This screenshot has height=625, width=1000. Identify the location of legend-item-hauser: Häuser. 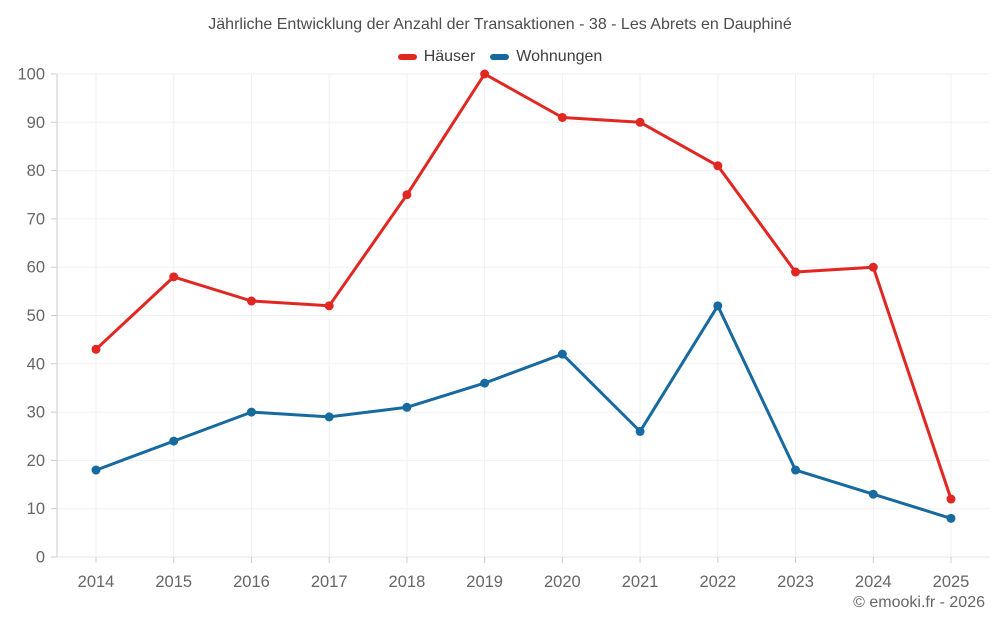
(436, 57).